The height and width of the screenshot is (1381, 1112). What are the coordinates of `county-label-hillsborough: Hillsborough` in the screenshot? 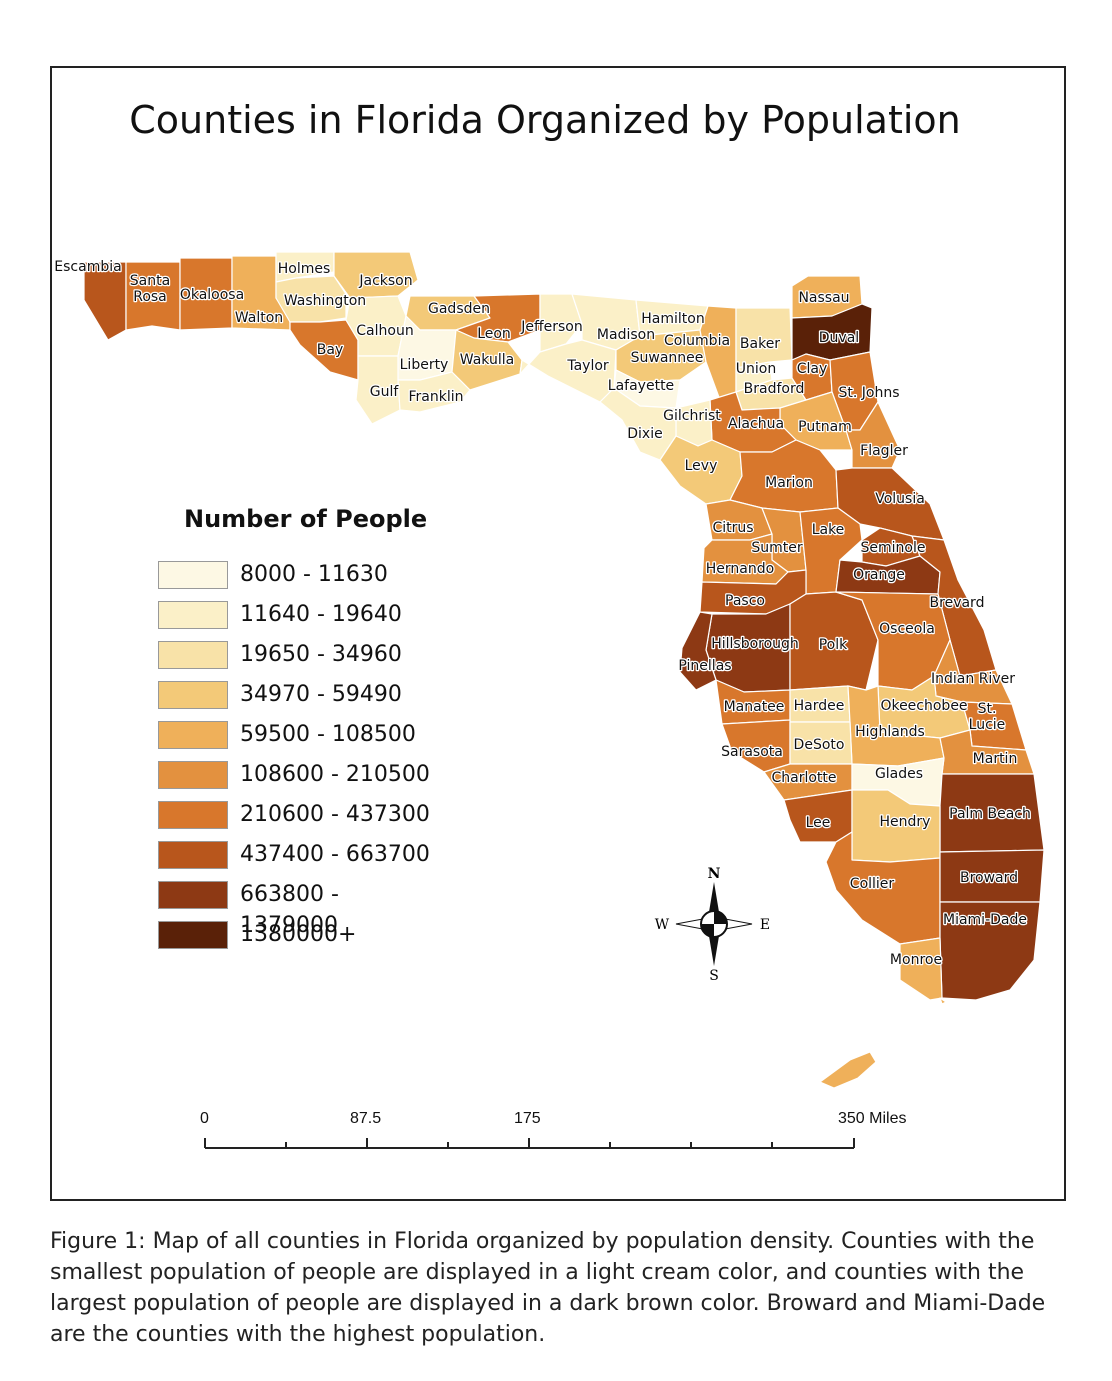 It's located at (755, 644).